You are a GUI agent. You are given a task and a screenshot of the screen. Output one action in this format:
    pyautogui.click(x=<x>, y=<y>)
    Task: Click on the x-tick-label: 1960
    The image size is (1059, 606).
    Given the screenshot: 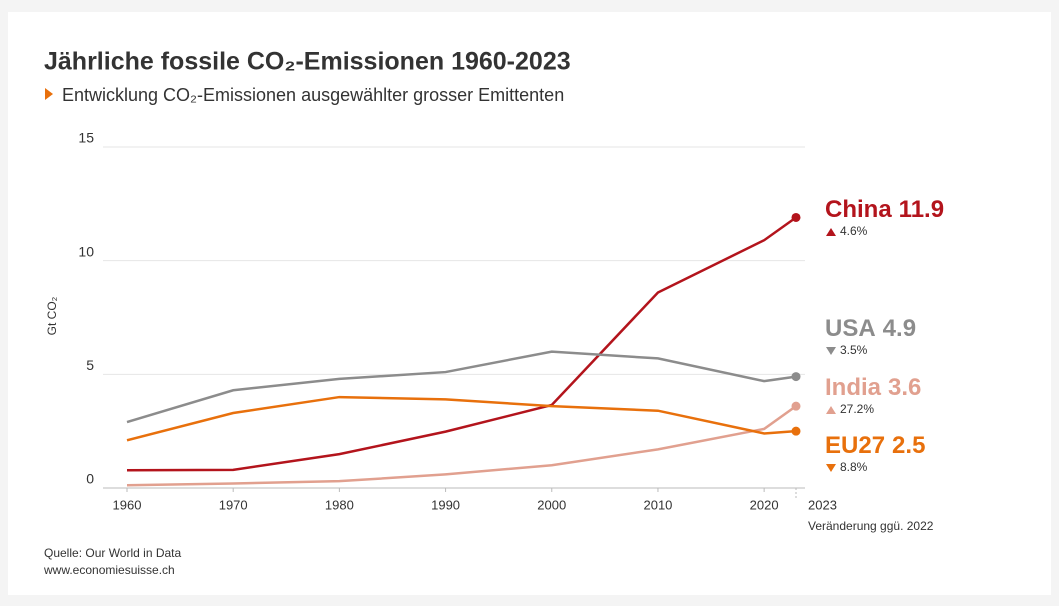 What is the action you would take?
    pyautogui.click(x=127, y=504)
    